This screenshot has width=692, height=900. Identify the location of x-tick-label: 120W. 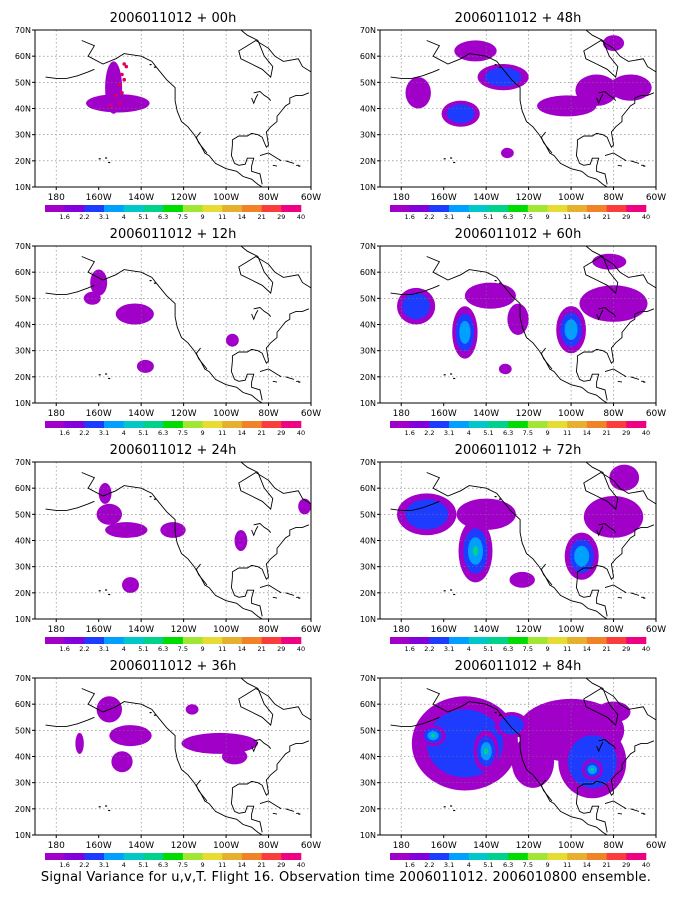
(529, 198).